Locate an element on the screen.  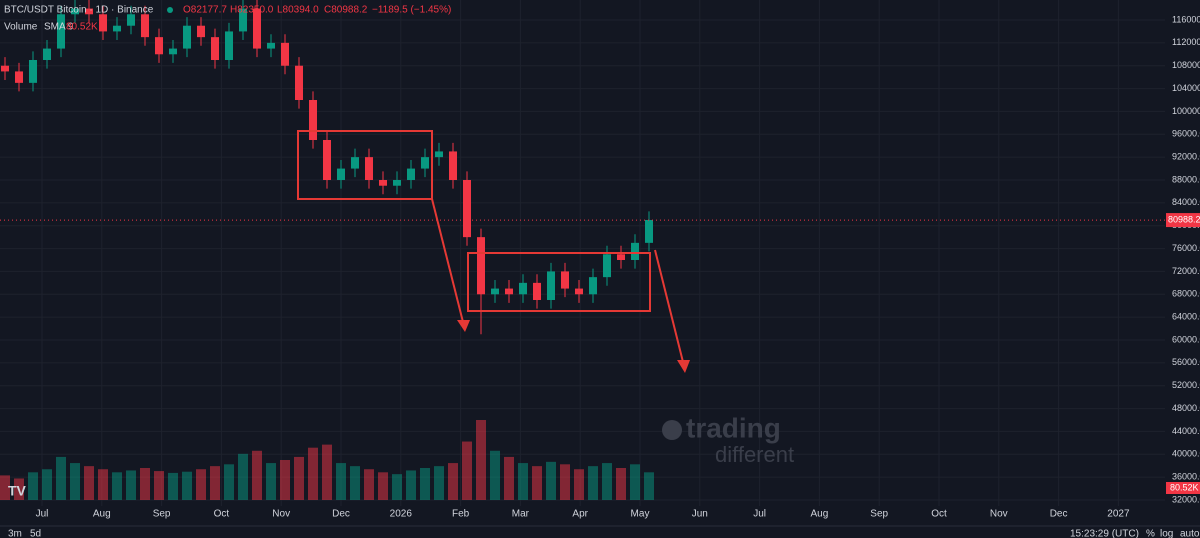
log-toggle: log is located at coordinates (1166, 533).